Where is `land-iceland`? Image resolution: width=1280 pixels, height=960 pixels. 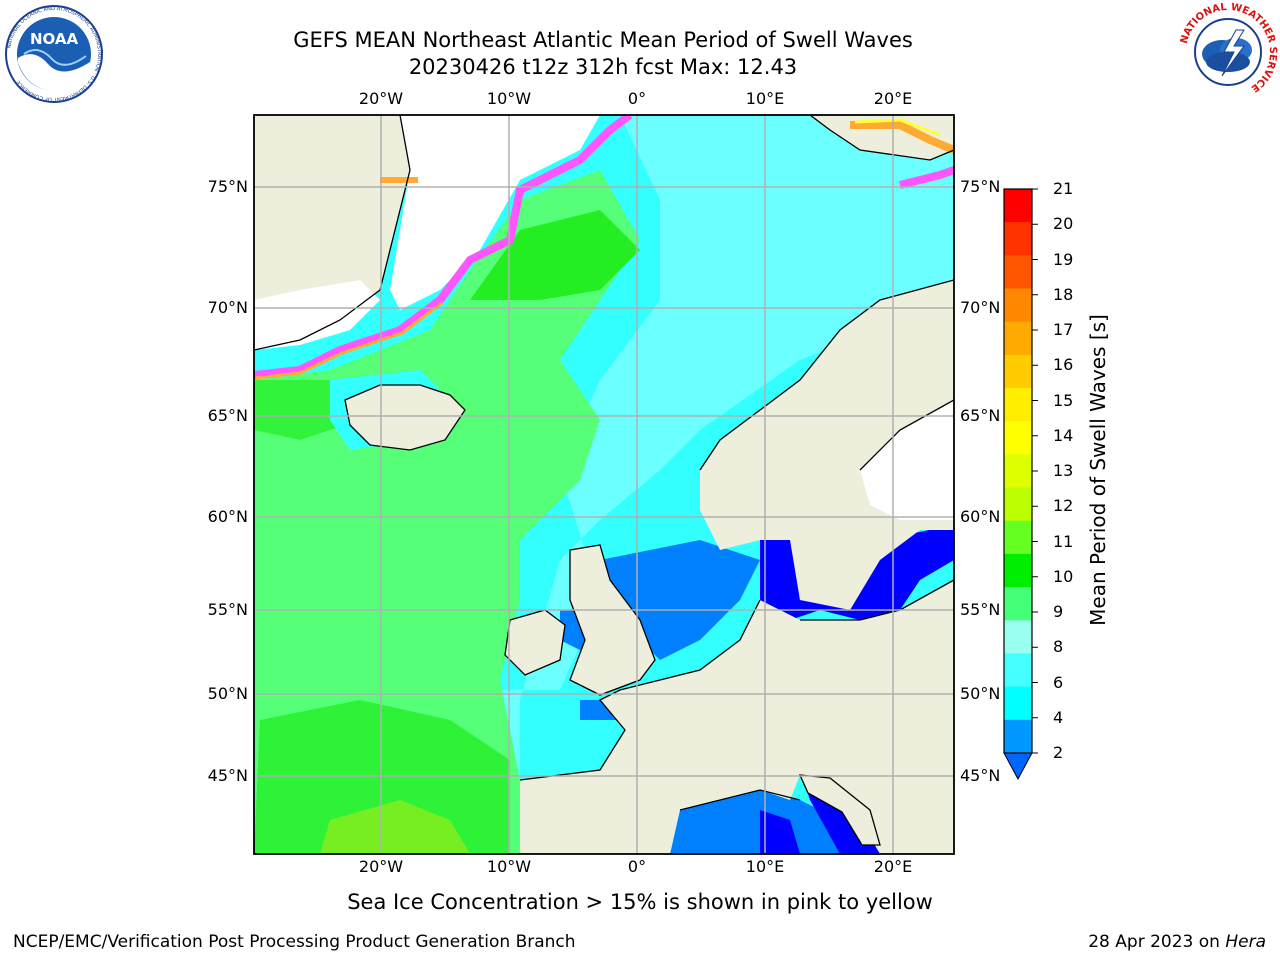
land-iceland is located at coordinates (405, 417).